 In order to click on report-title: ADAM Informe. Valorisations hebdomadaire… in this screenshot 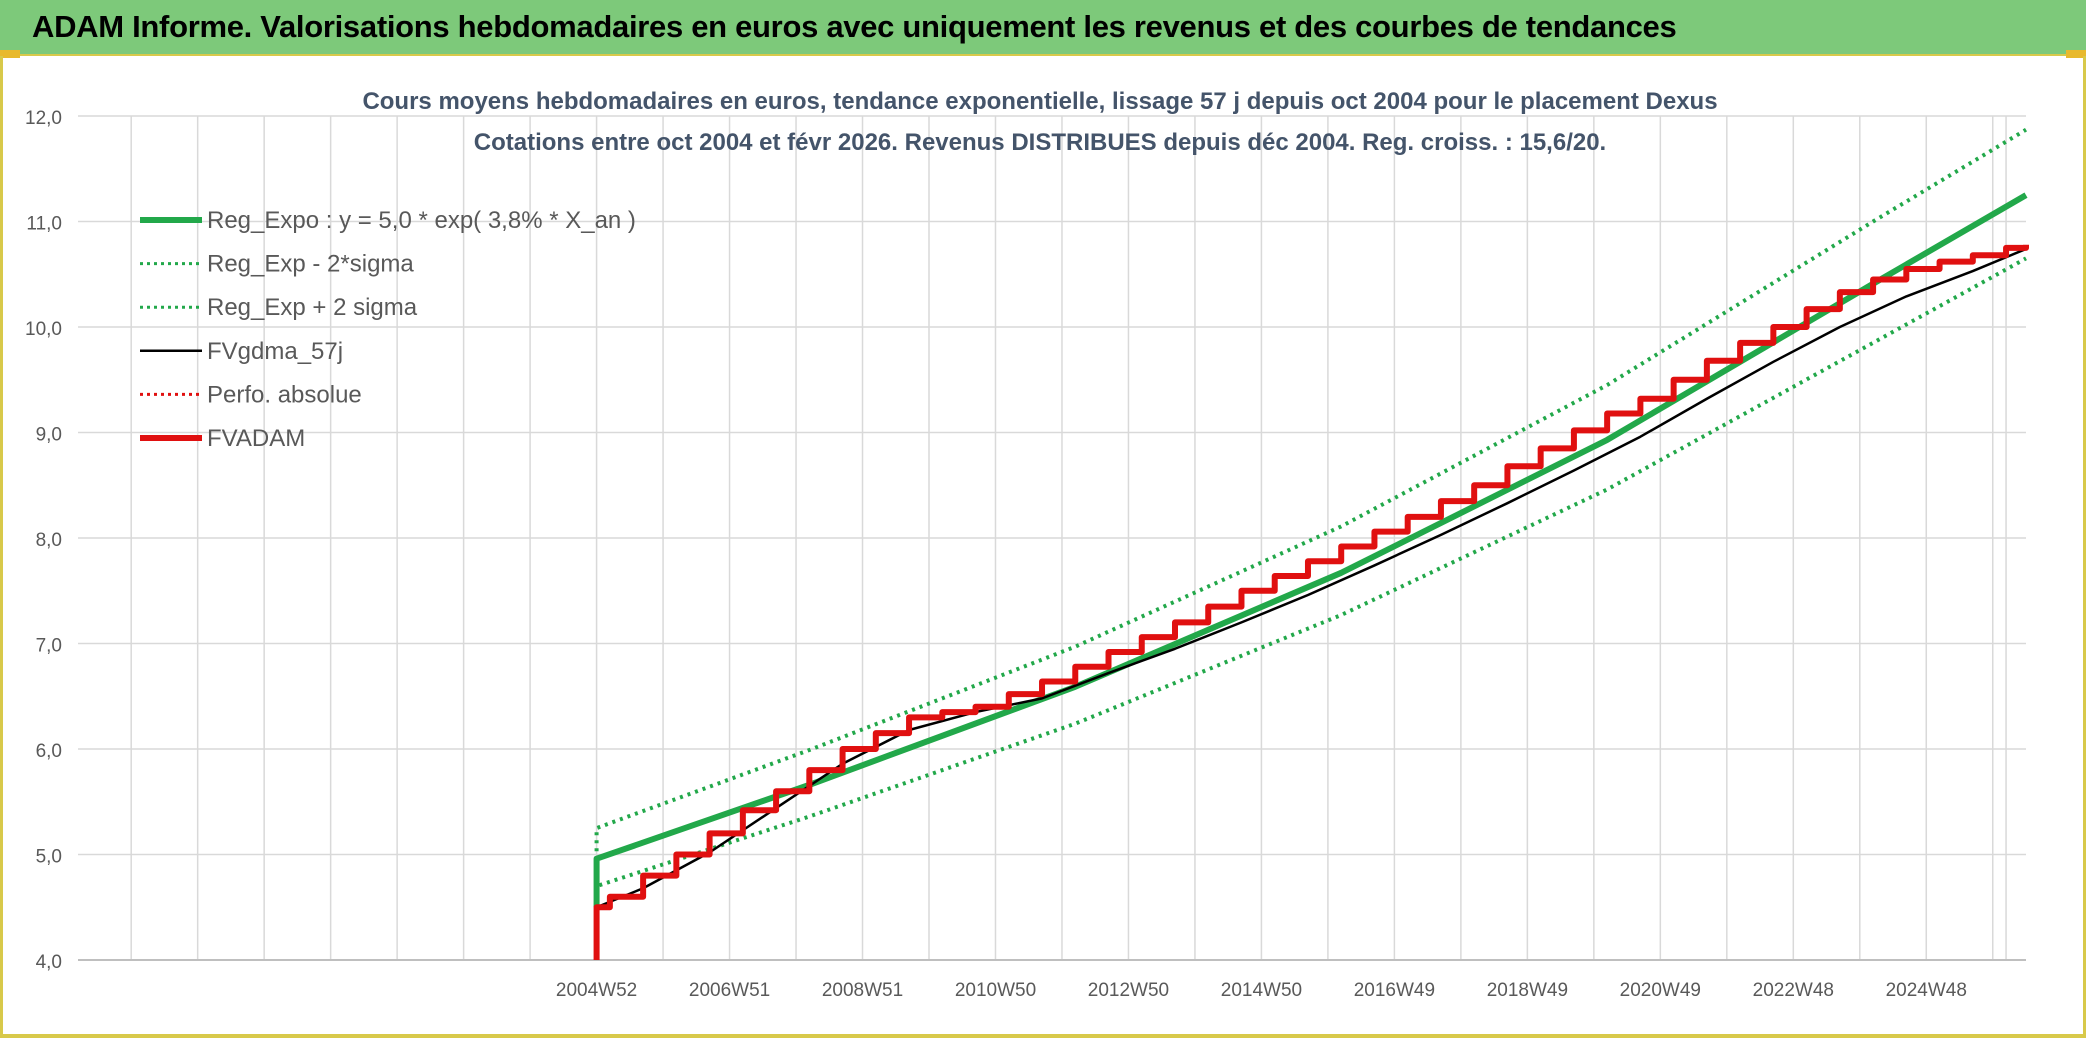, I will do `click(854, 26)`.